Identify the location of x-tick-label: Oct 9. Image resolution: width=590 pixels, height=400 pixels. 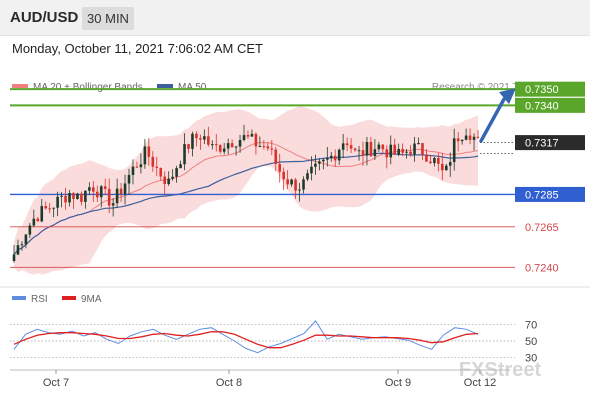
(398, 383).